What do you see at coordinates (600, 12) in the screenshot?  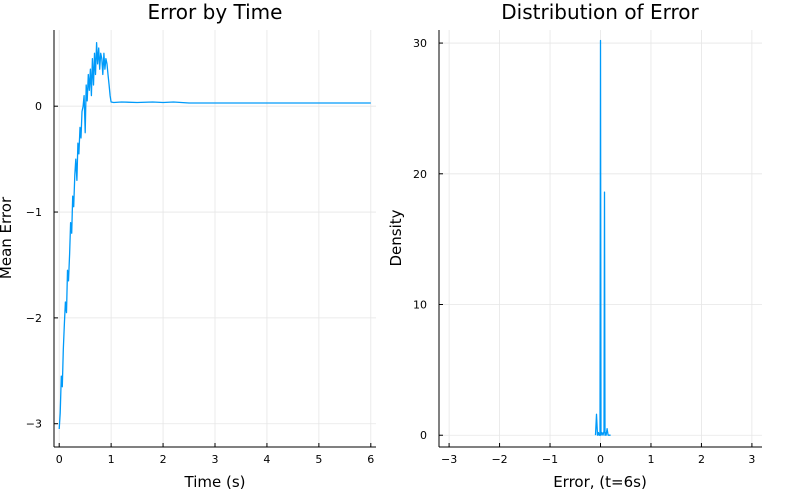 I see `chart-title-right: Distribution of Error` at bounding box center [600, 12].